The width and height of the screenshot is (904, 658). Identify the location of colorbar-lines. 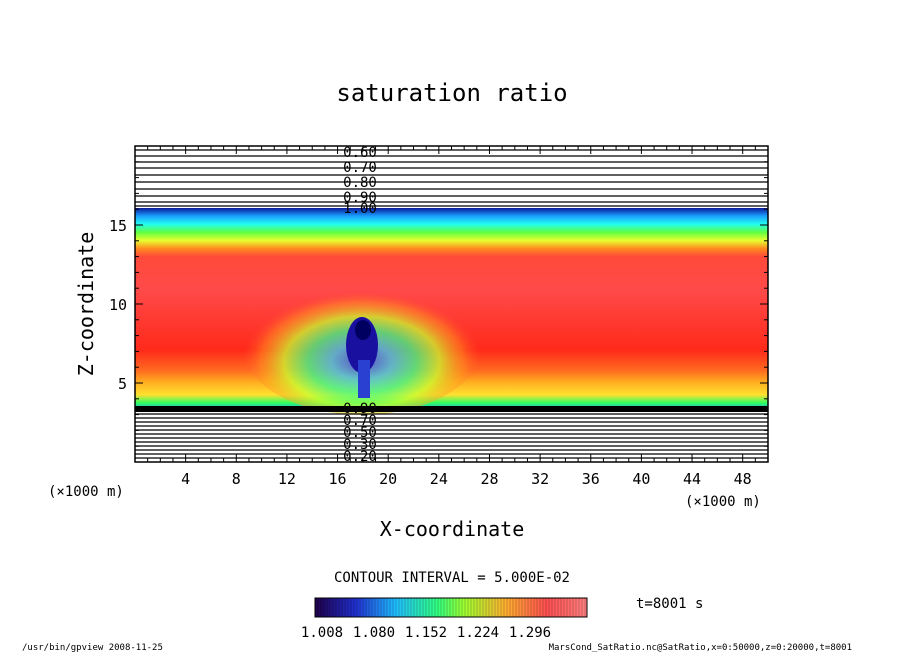
(451, 607).